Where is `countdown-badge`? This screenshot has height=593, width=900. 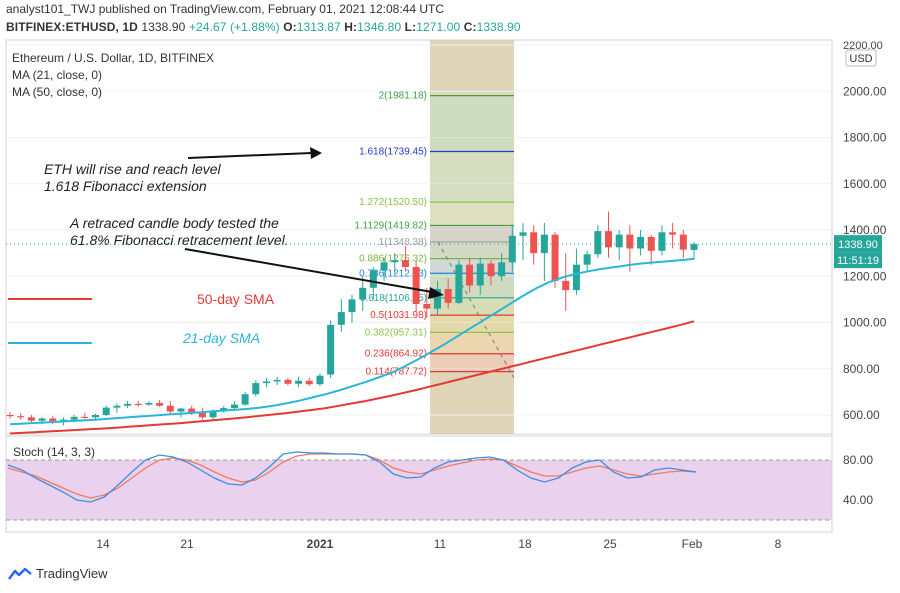 countdown-badge is located at coordinates (858, 260).